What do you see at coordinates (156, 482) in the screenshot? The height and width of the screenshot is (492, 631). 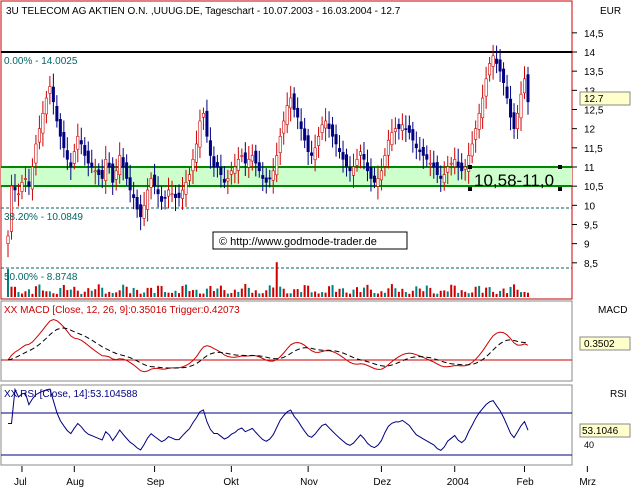 I see `time-tick-label: Sep` at bounding box center [156, 482].